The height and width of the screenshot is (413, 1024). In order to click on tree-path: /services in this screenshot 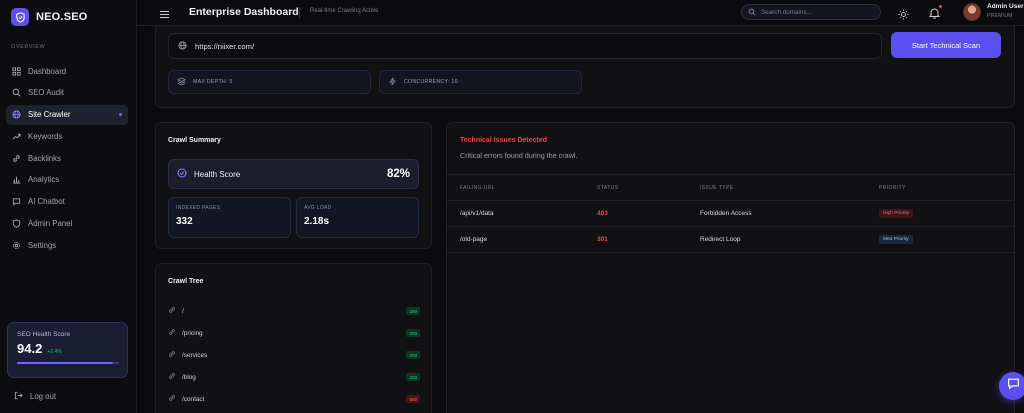, I will do `click(195, 355)`.